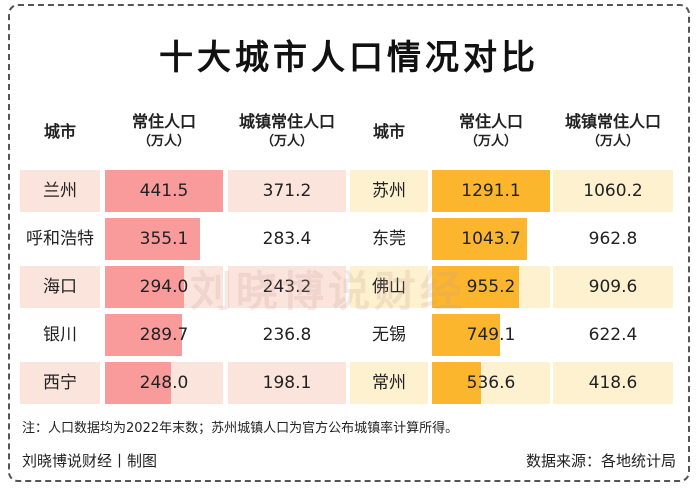  What do you see at coordinates (491, 287) in the screenshot?
I see `pop-value: 955.2` at bounding box center [491, 287].